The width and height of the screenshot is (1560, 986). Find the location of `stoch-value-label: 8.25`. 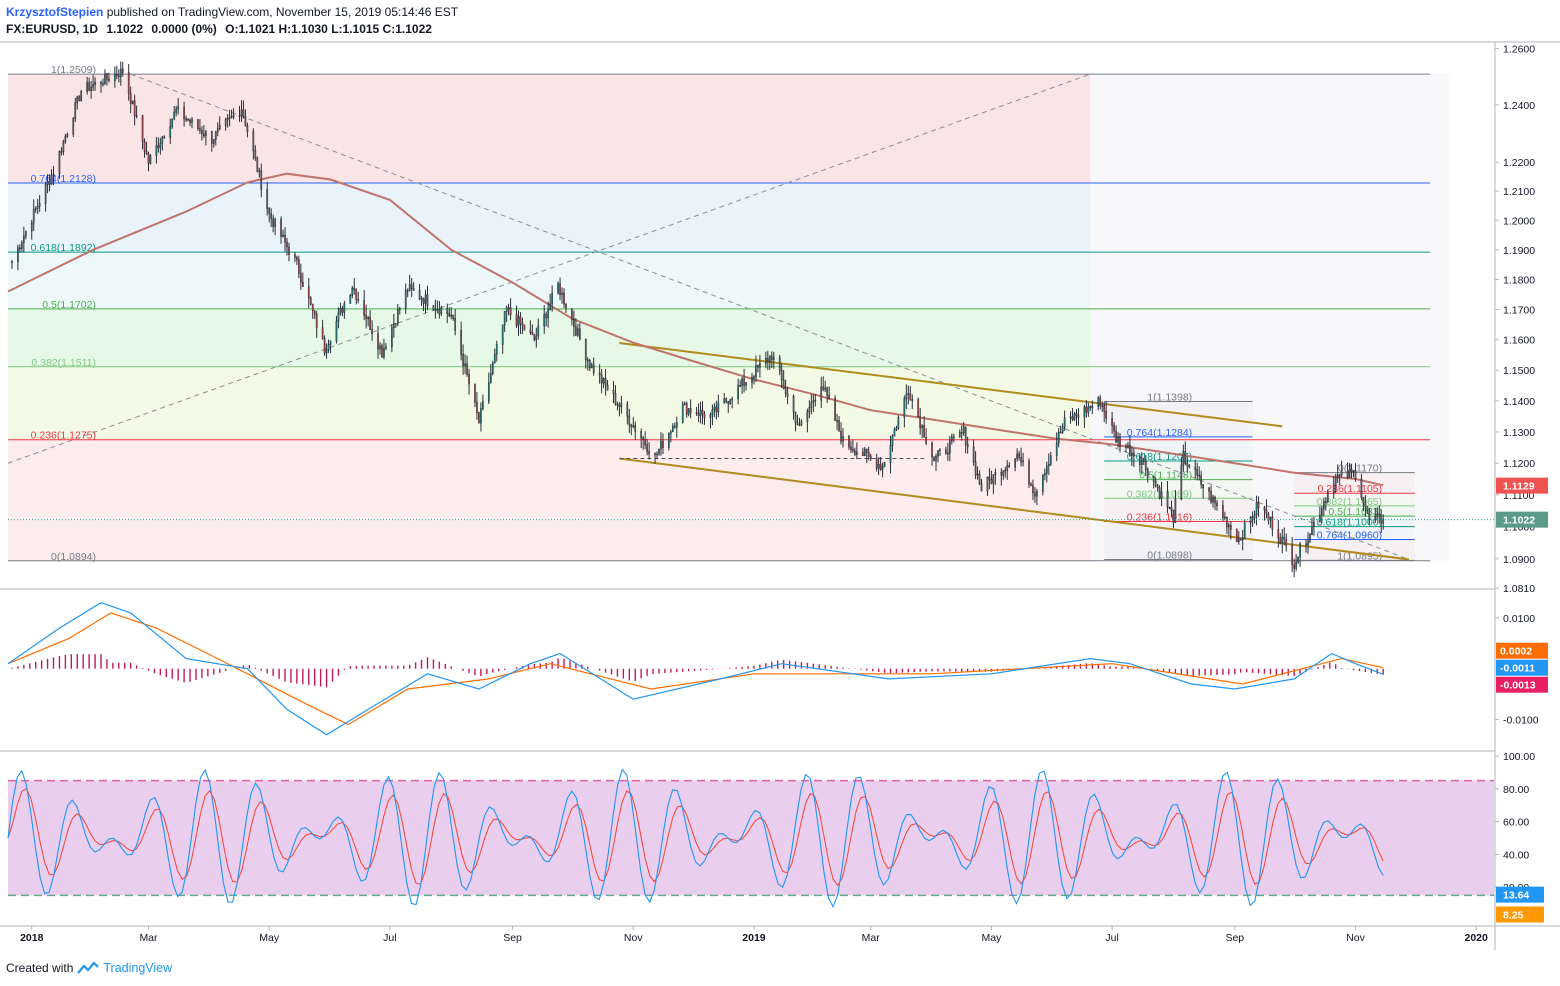

stoch-value-label: 8.25 is located at coordinates (1513, 915).